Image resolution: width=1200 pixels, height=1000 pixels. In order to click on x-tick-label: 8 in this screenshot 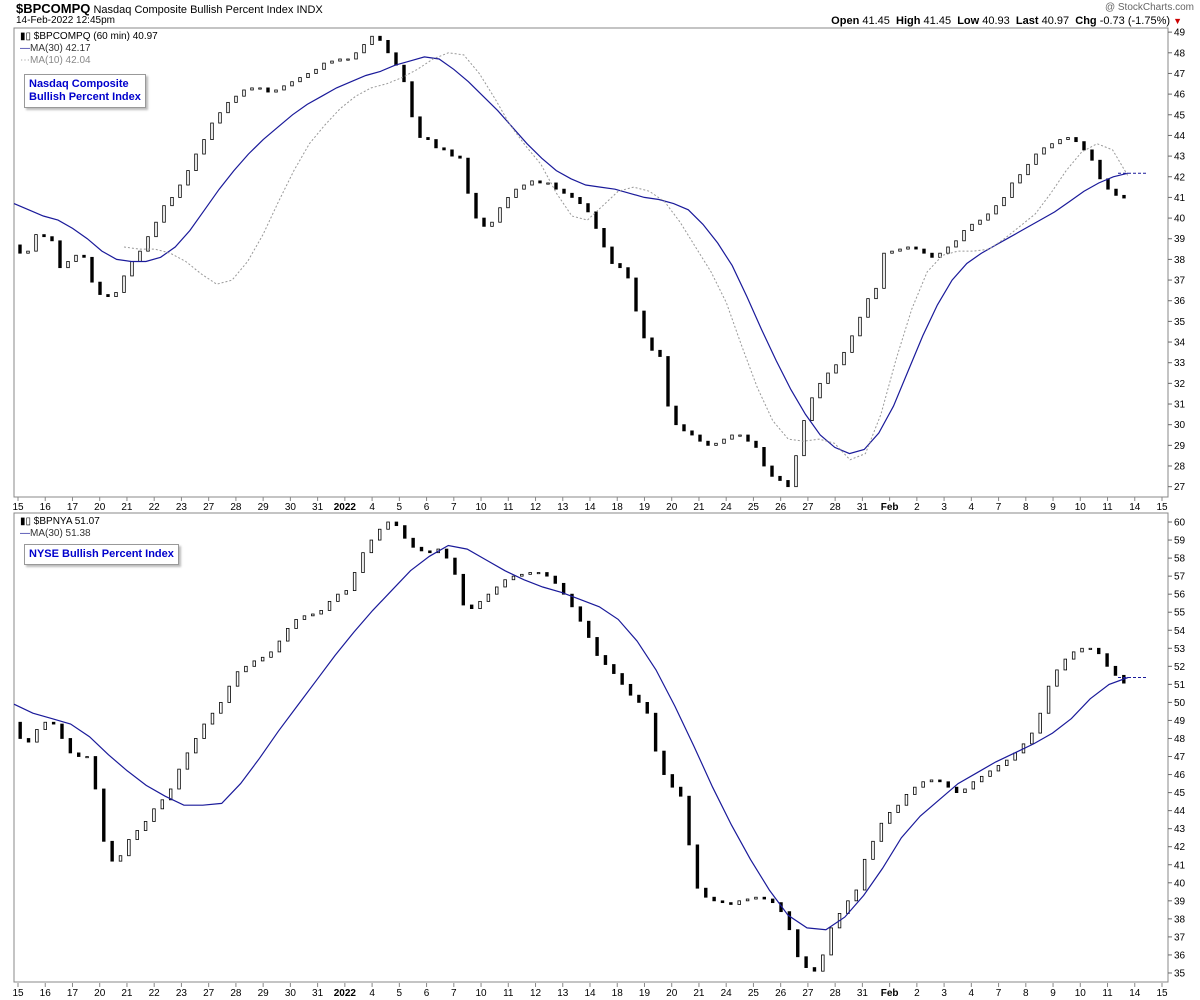, I will do `click(1026, 507)`.